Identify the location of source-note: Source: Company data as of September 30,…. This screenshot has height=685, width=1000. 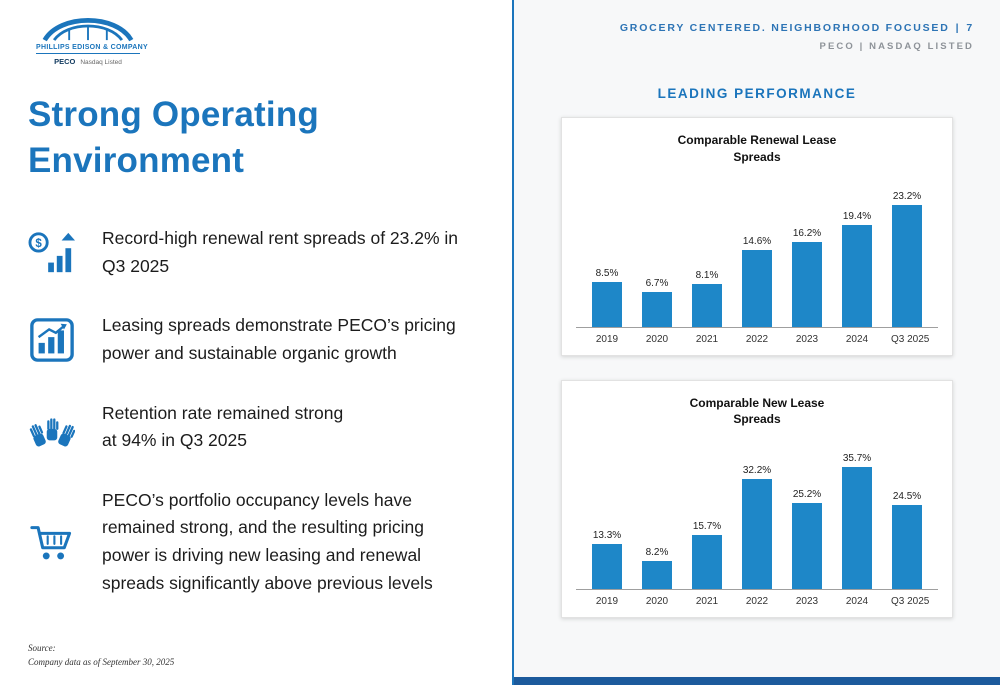
(101, 655).